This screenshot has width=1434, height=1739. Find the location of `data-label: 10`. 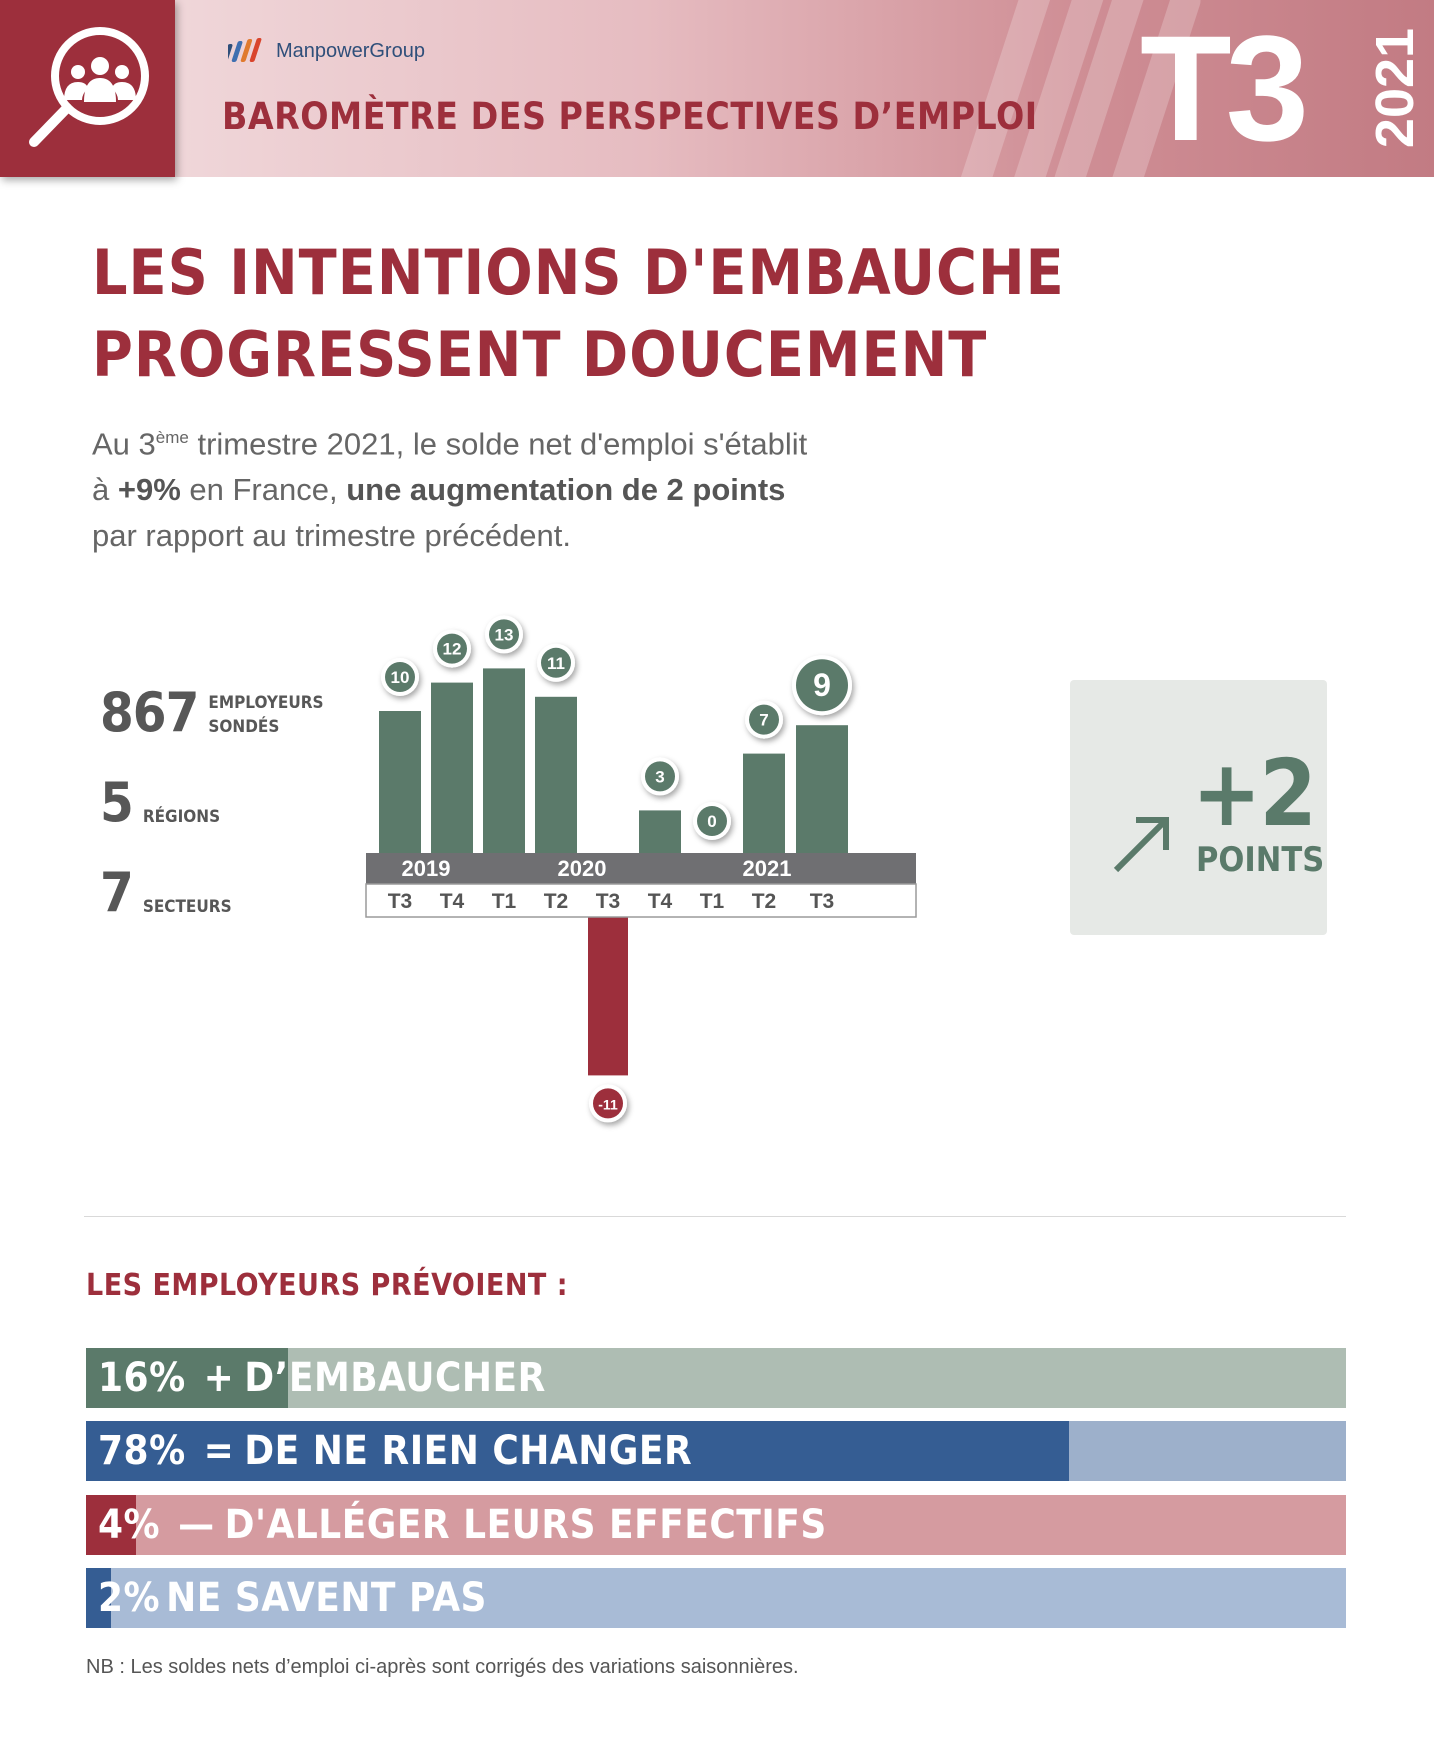

data-label: 10 is located at coordinates (400, 677).